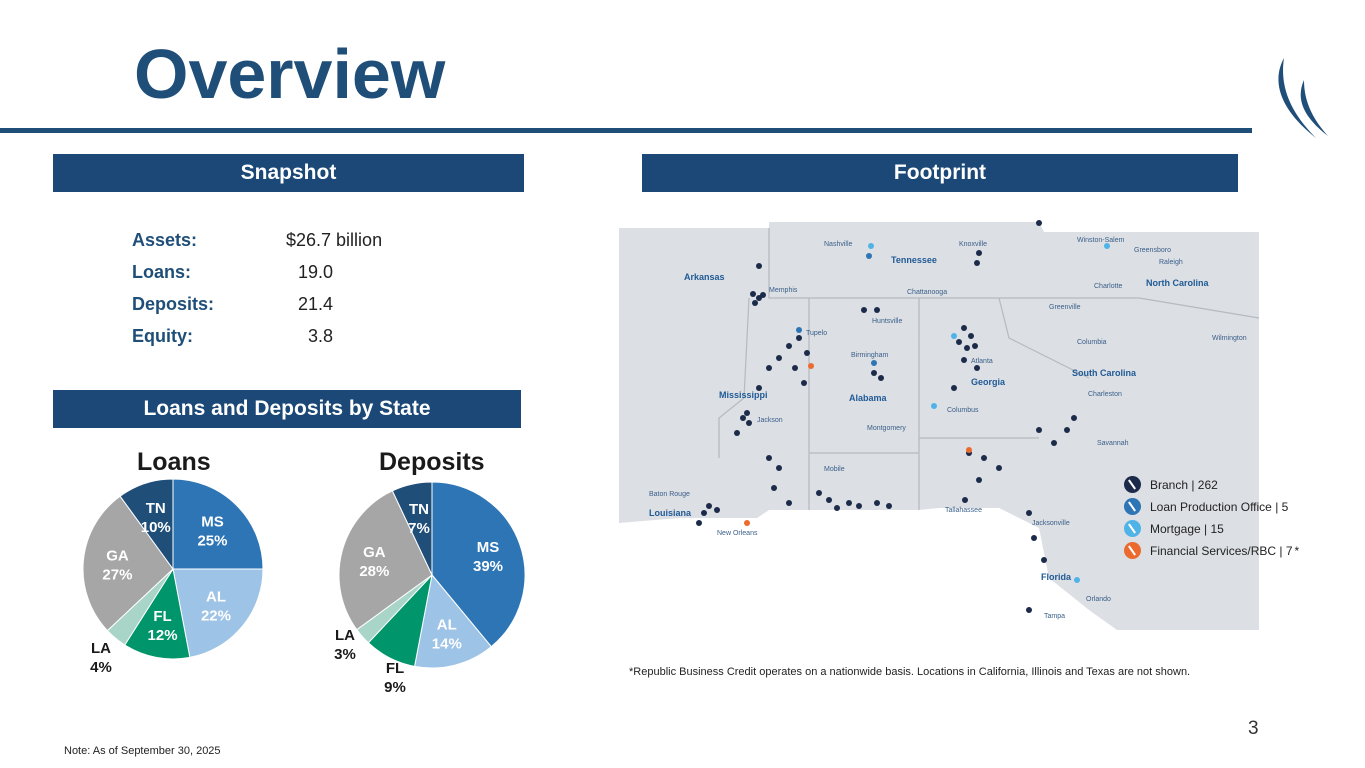 Image resolution: width=1365 pixels, height=768 pixels. Describe the element at coordinates (816, 333) in the screenshot. I see `city-label: Tupelo` at that location.